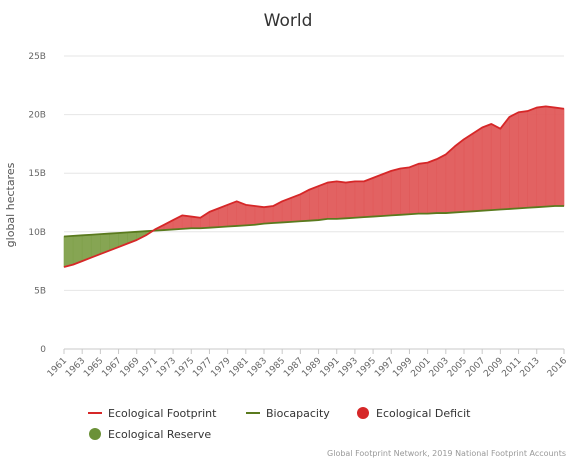 The image size is (576, 462). Describe the element at coordinates (420, 367) in the screenshot. I see `x-tick-label: 2001` at that location.